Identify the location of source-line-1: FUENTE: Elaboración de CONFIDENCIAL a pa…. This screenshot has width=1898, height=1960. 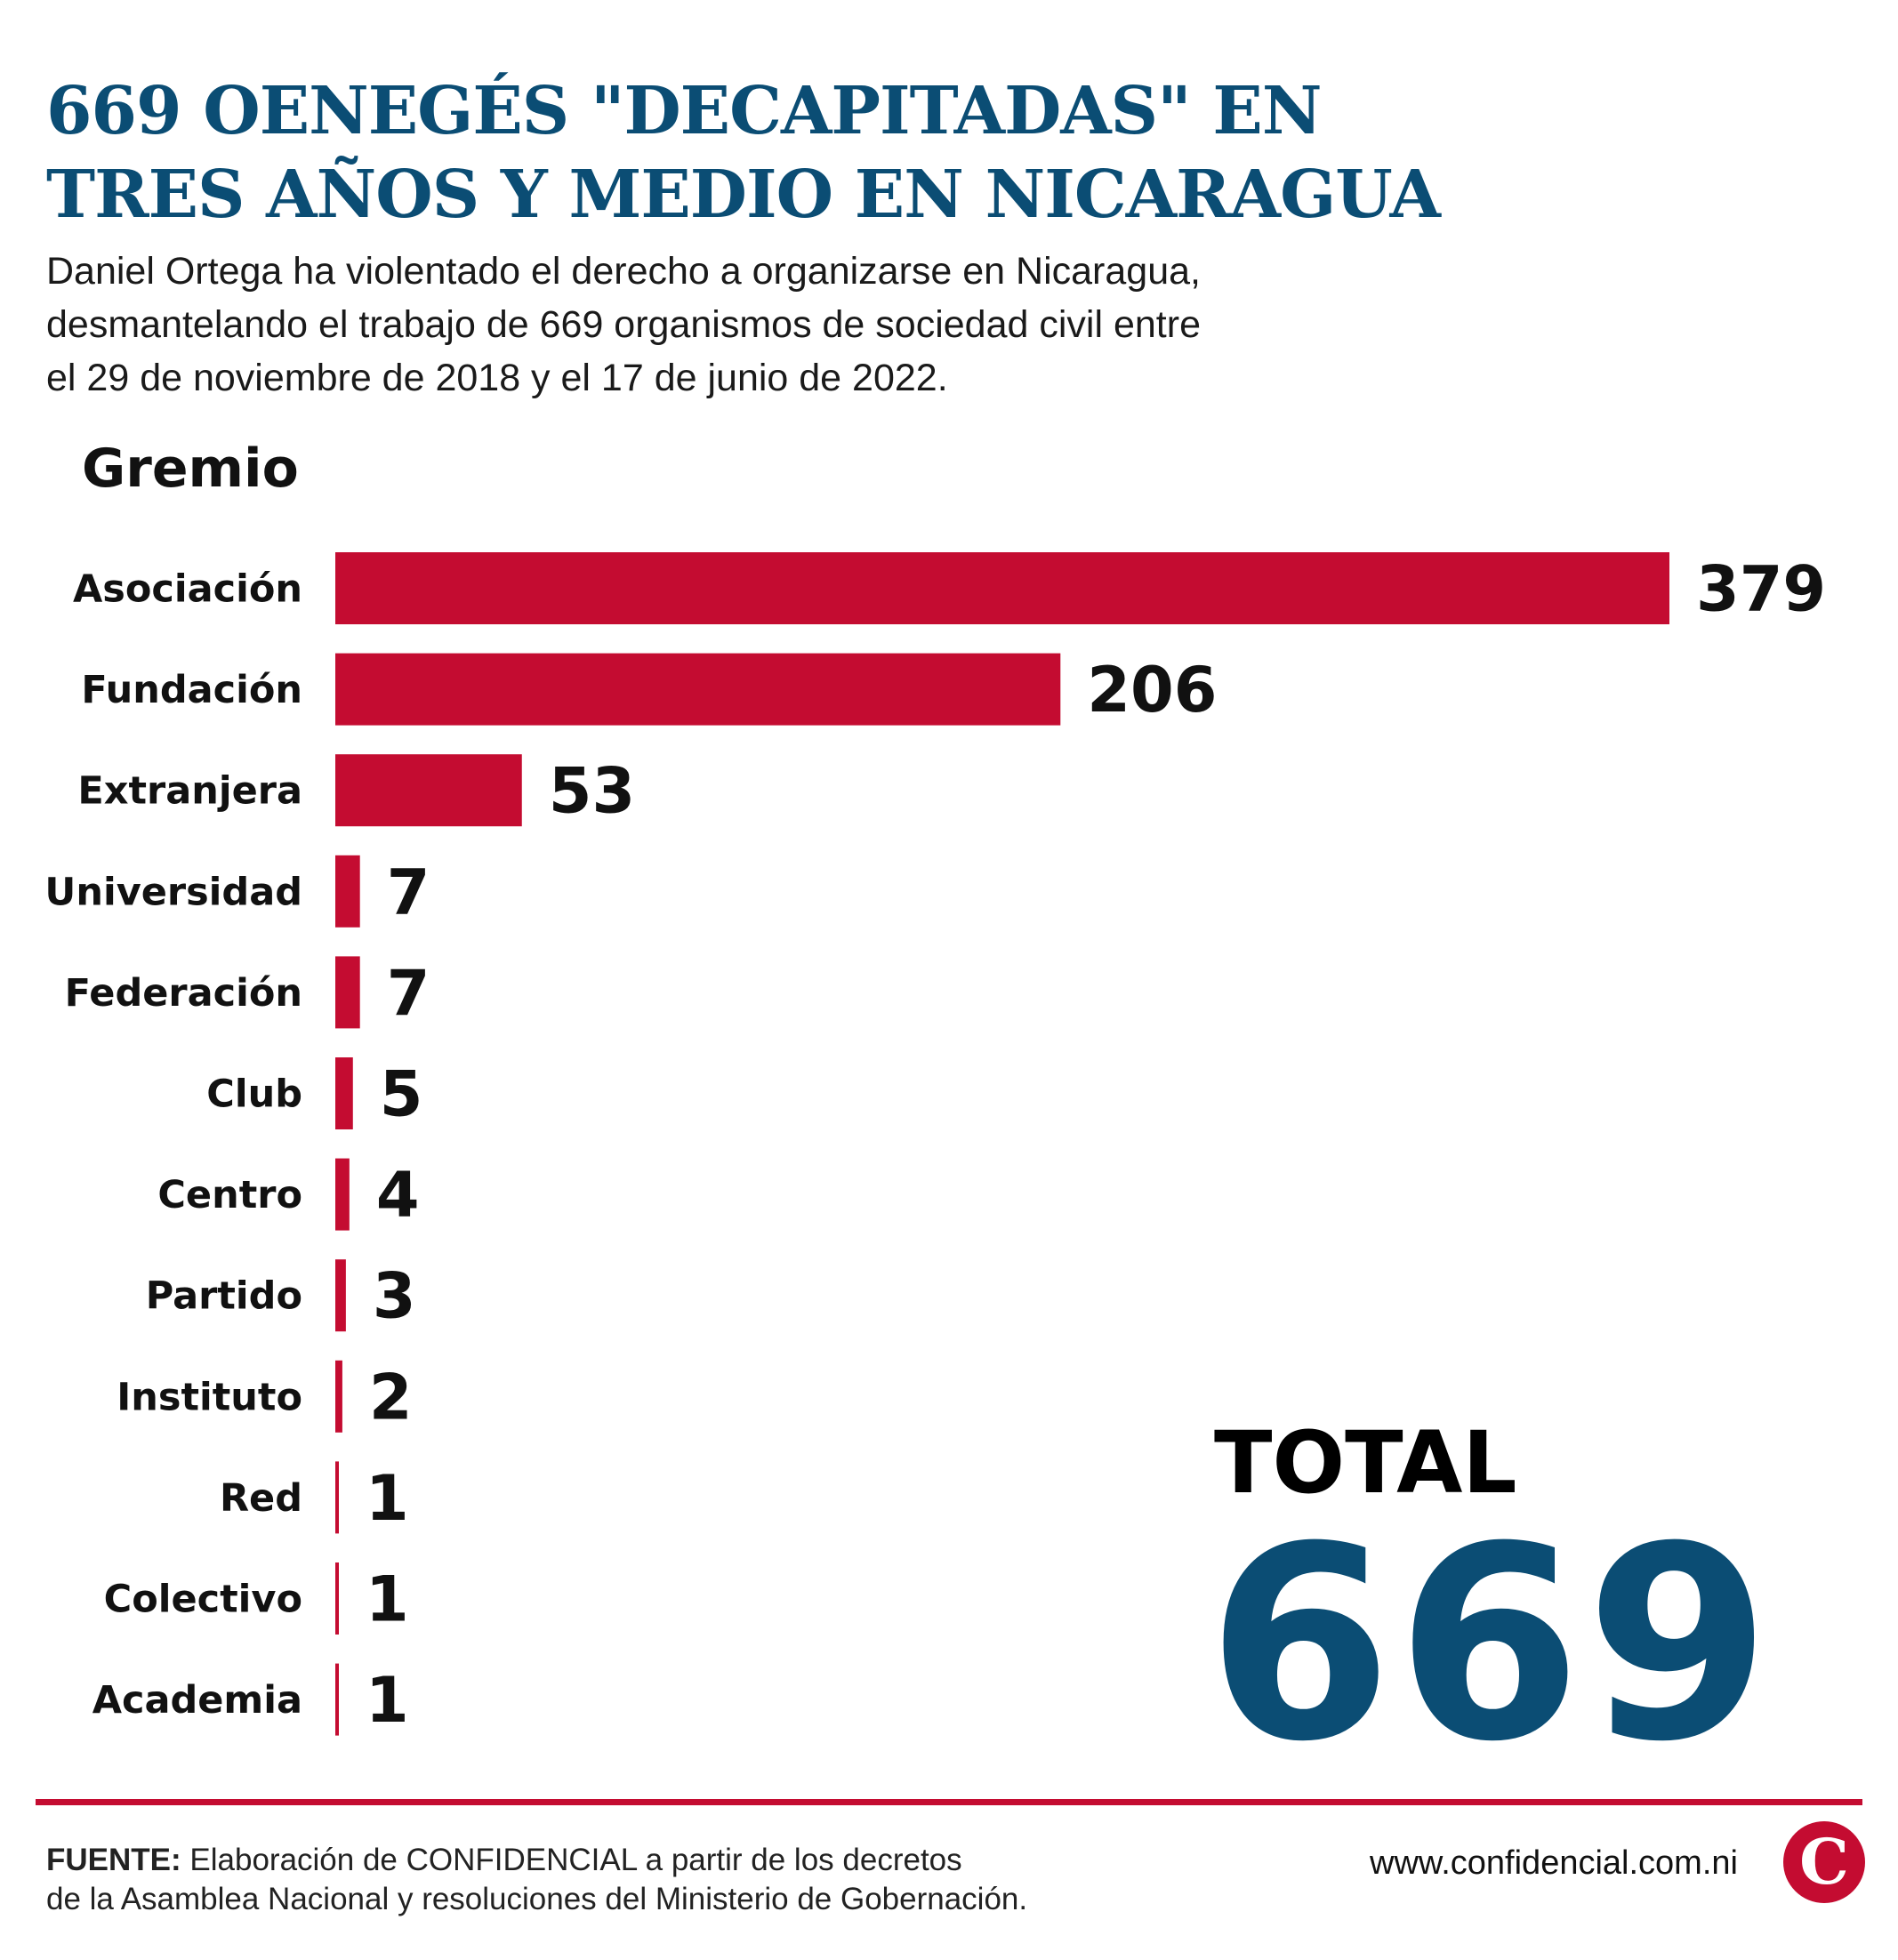
(669, 1860).